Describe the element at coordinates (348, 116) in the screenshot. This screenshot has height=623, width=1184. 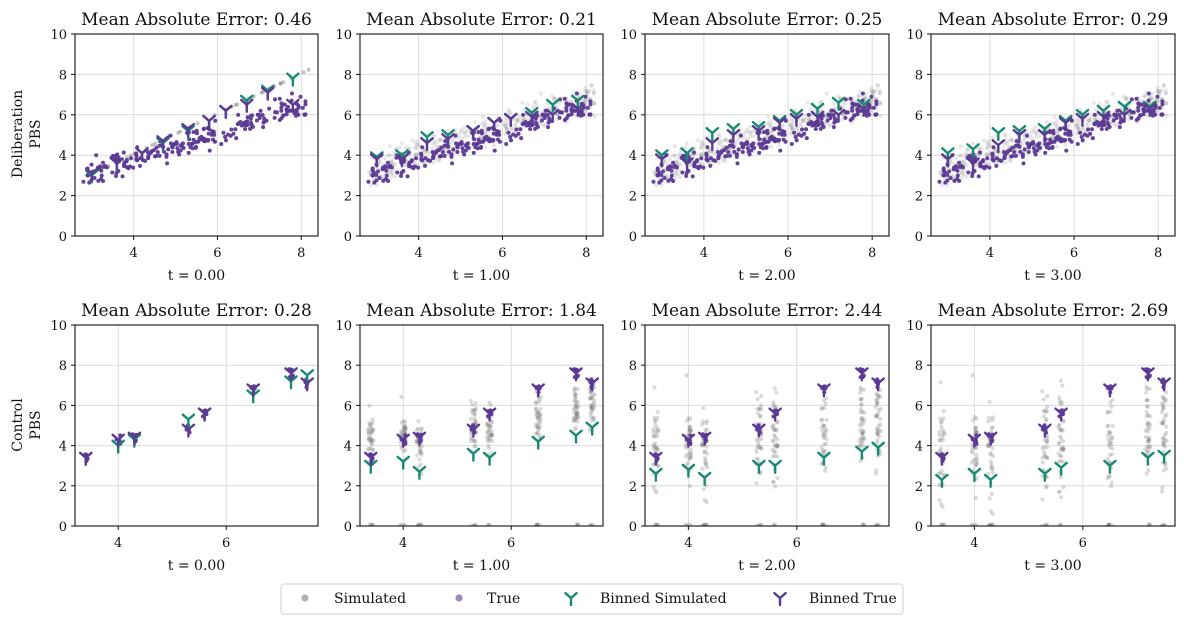
I see `y-tick-label: 6` at that location.